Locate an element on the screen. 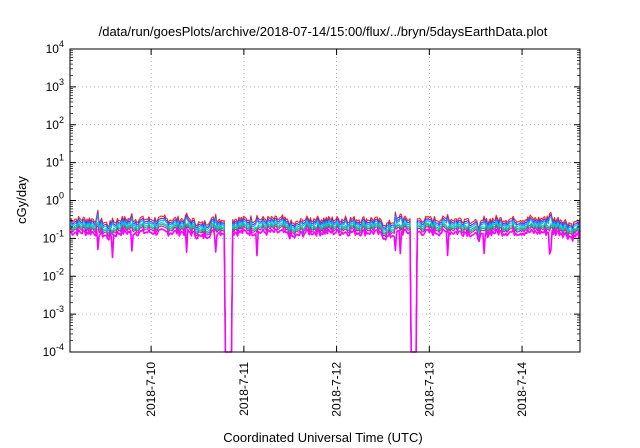 This screenshot has height=448, width=640. x-tick-label: 2018-7-11 is located at coordinates (244, 389).